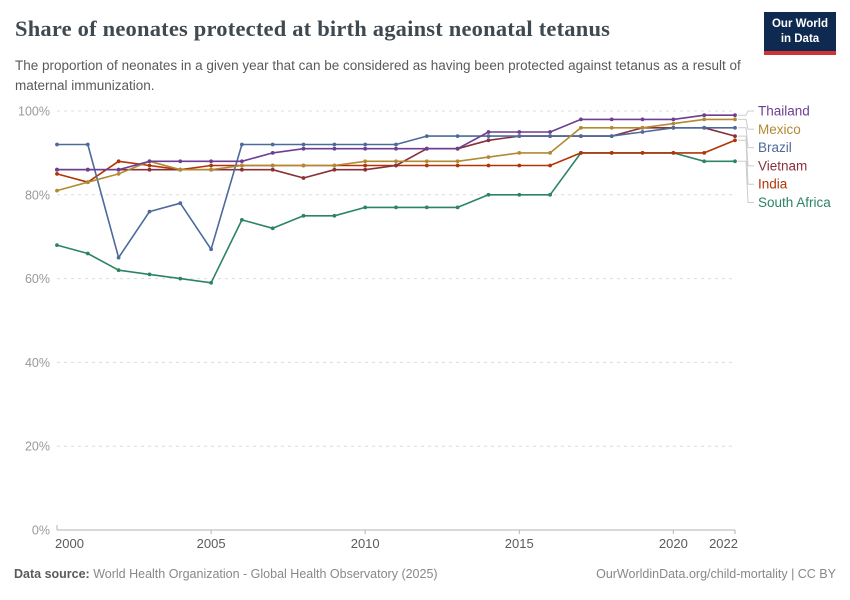  Describe the element at coordinates (735, 136) in the screenshot. I see `point-vietnam-2022` at that location.